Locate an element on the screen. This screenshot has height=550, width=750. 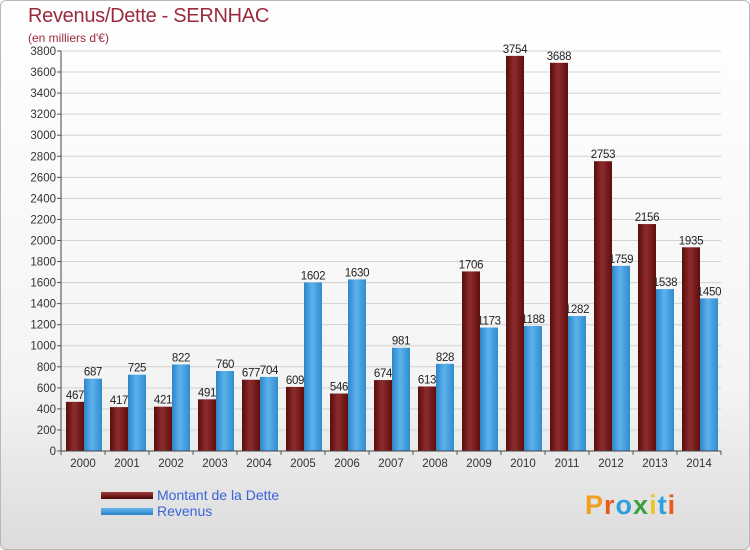
data-label-revenus: 1282 is located at coordinates (577, 310).